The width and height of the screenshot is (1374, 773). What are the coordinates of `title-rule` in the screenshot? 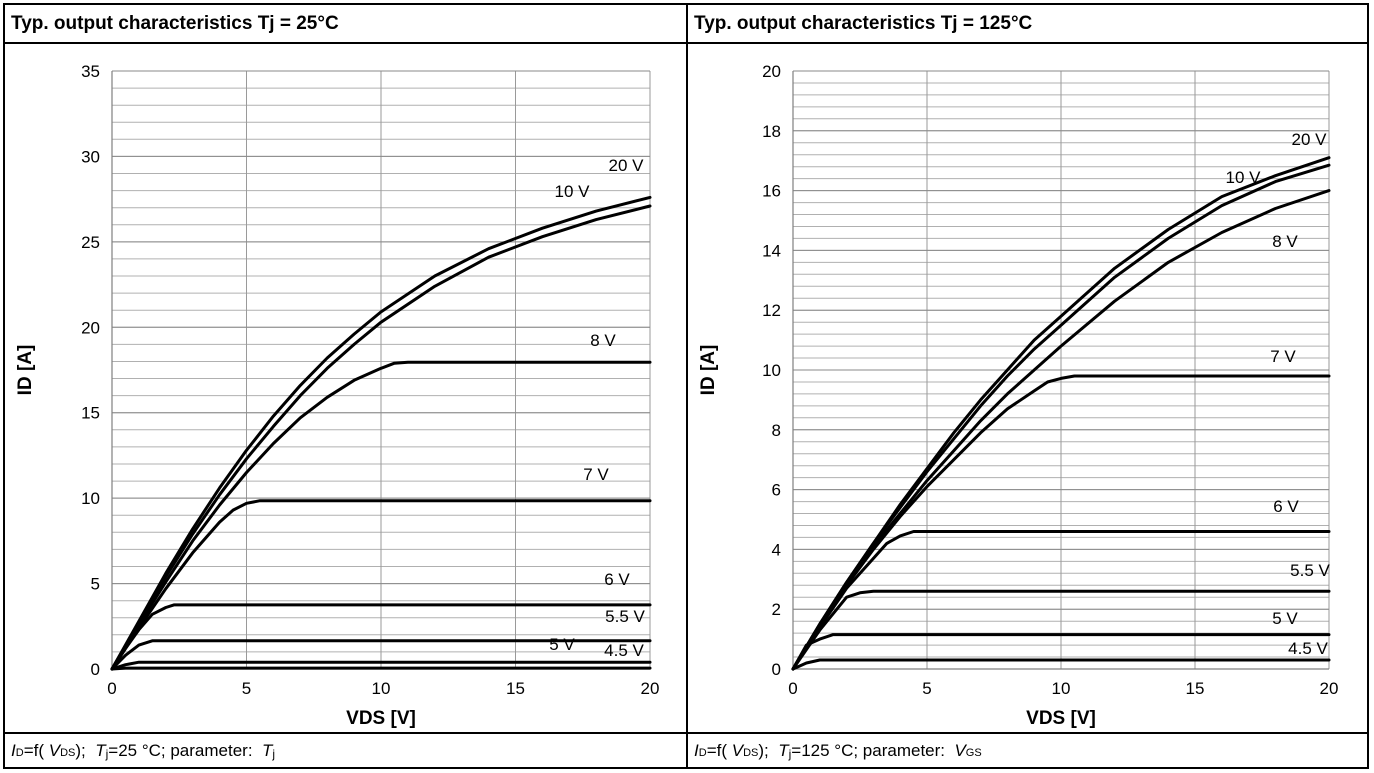 It's located at (686, 43).